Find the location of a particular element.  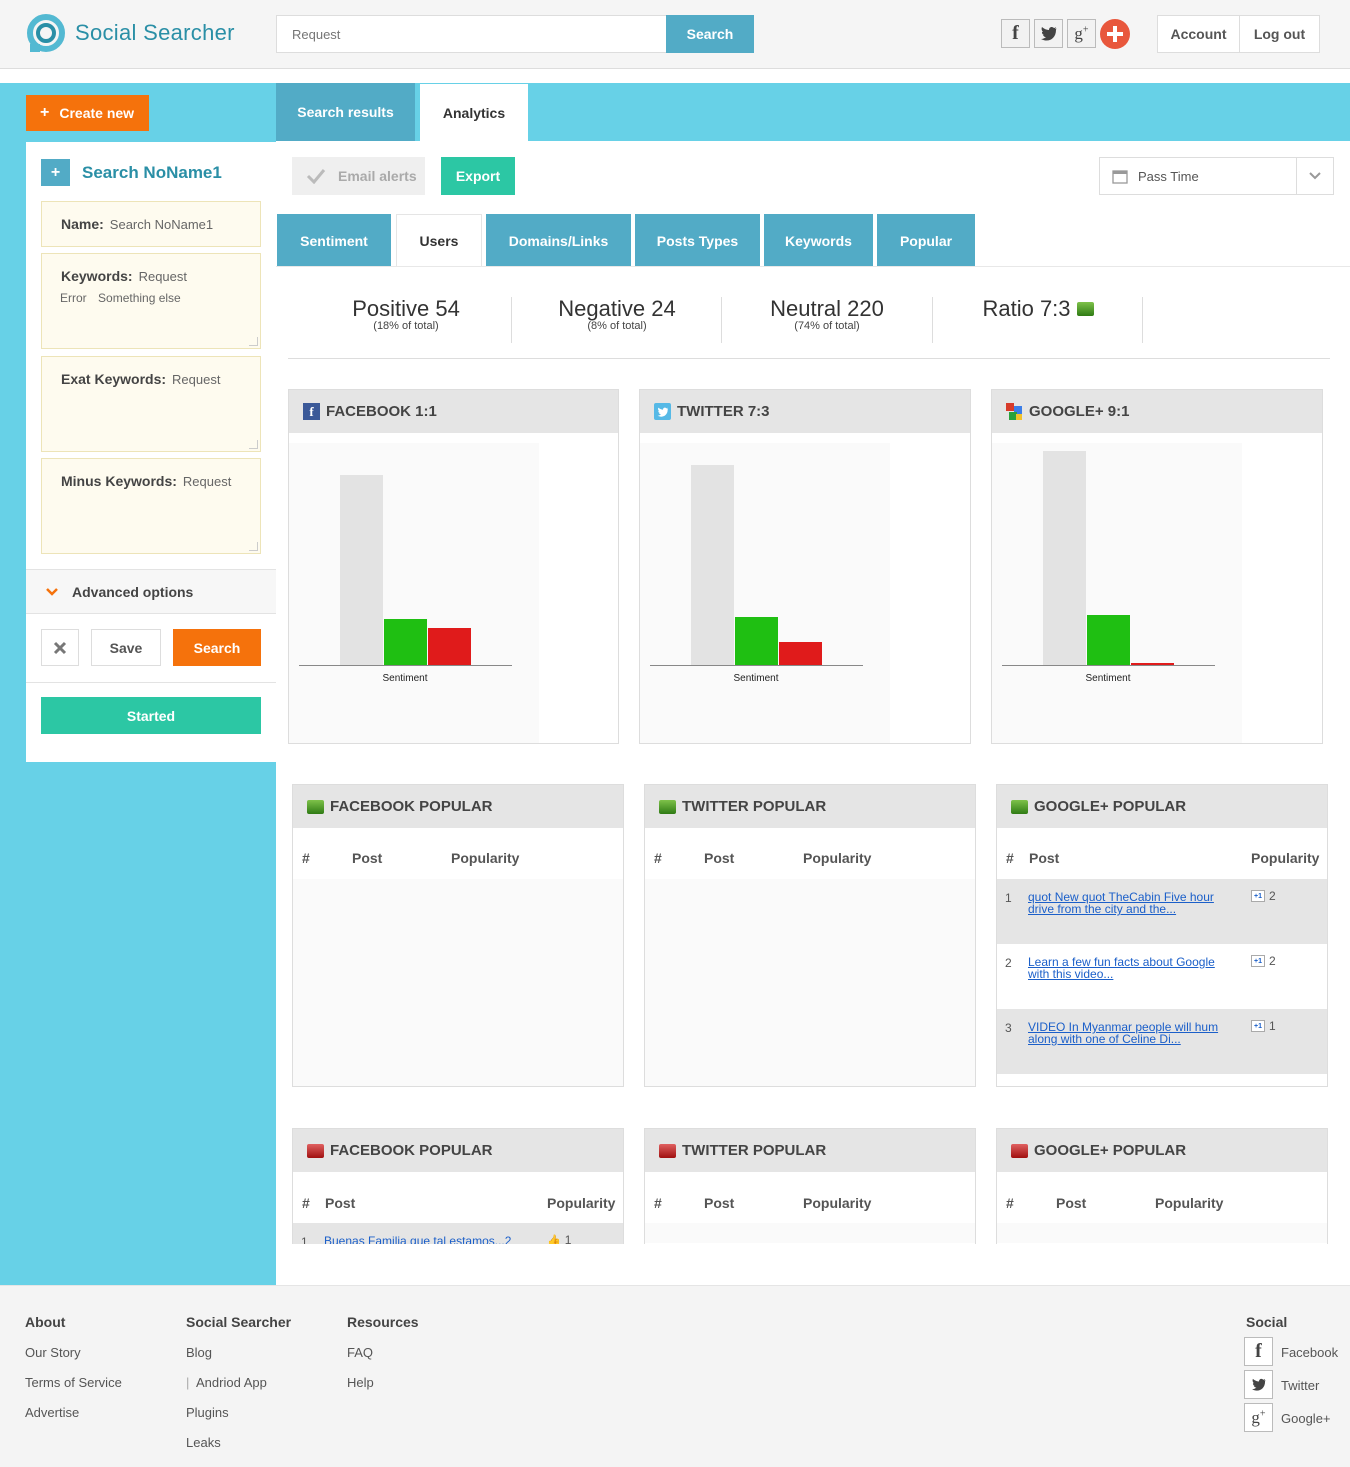

footer-link: Terms of Service is located at coordinates (73, 1382).